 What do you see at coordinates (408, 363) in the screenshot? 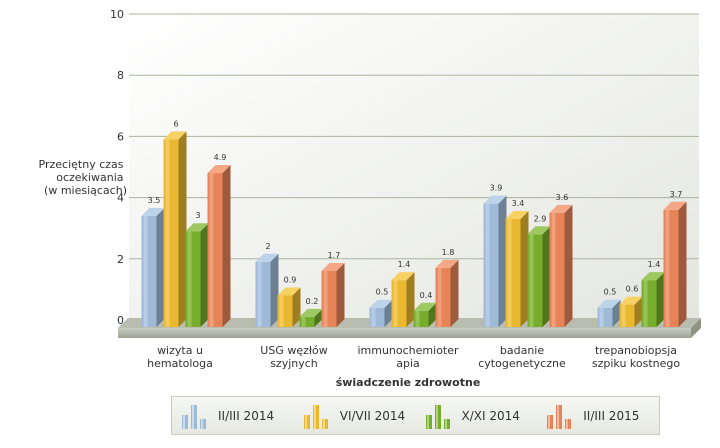
I see `x-category-label-line: apia` at bounding box center [408, 363].